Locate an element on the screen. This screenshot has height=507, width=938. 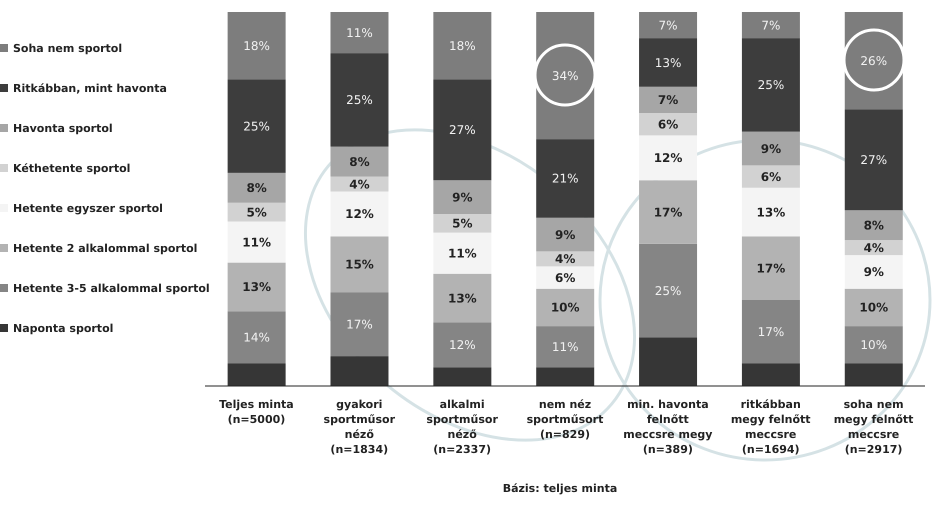
legend-label: Hetente egyszer sportol is located at coordinates (88, 208).